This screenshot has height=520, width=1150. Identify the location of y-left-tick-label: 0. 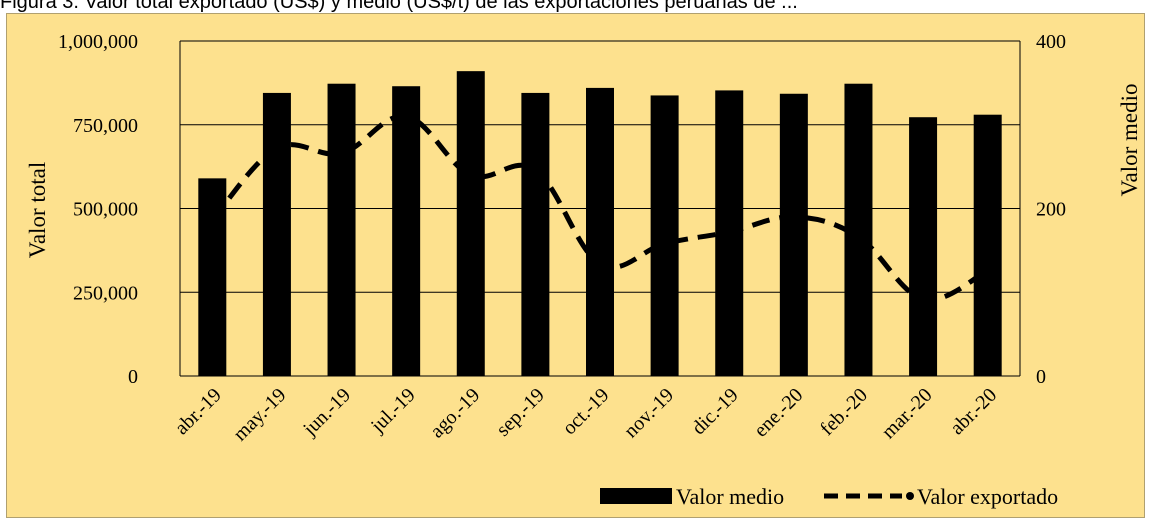
(133, 377).